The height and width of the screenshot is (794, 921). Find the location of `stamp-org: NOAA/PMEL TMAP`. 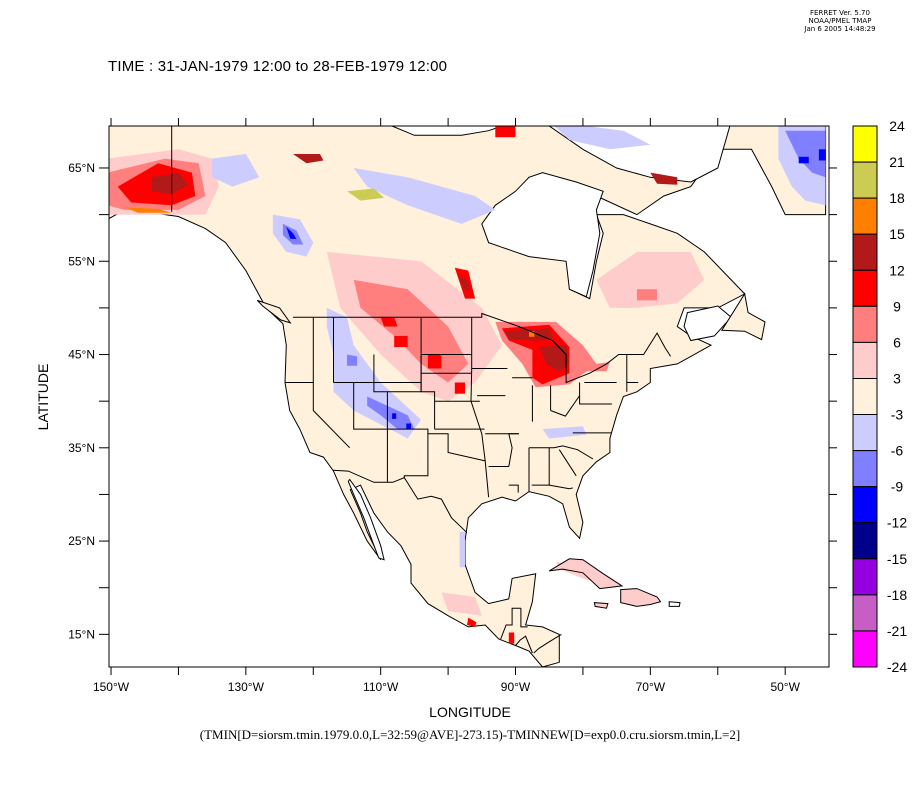

stamp-org: NOAA/PMEL TMAP is located at coordinates (840, 21).